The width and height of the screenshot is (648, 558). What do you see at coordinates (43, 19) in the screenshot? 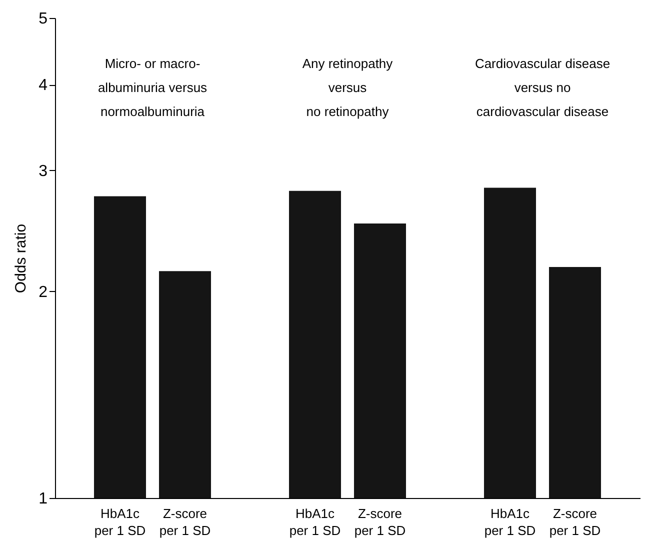
I see `y-tick-label: 5` at bounding box center [43, 19].